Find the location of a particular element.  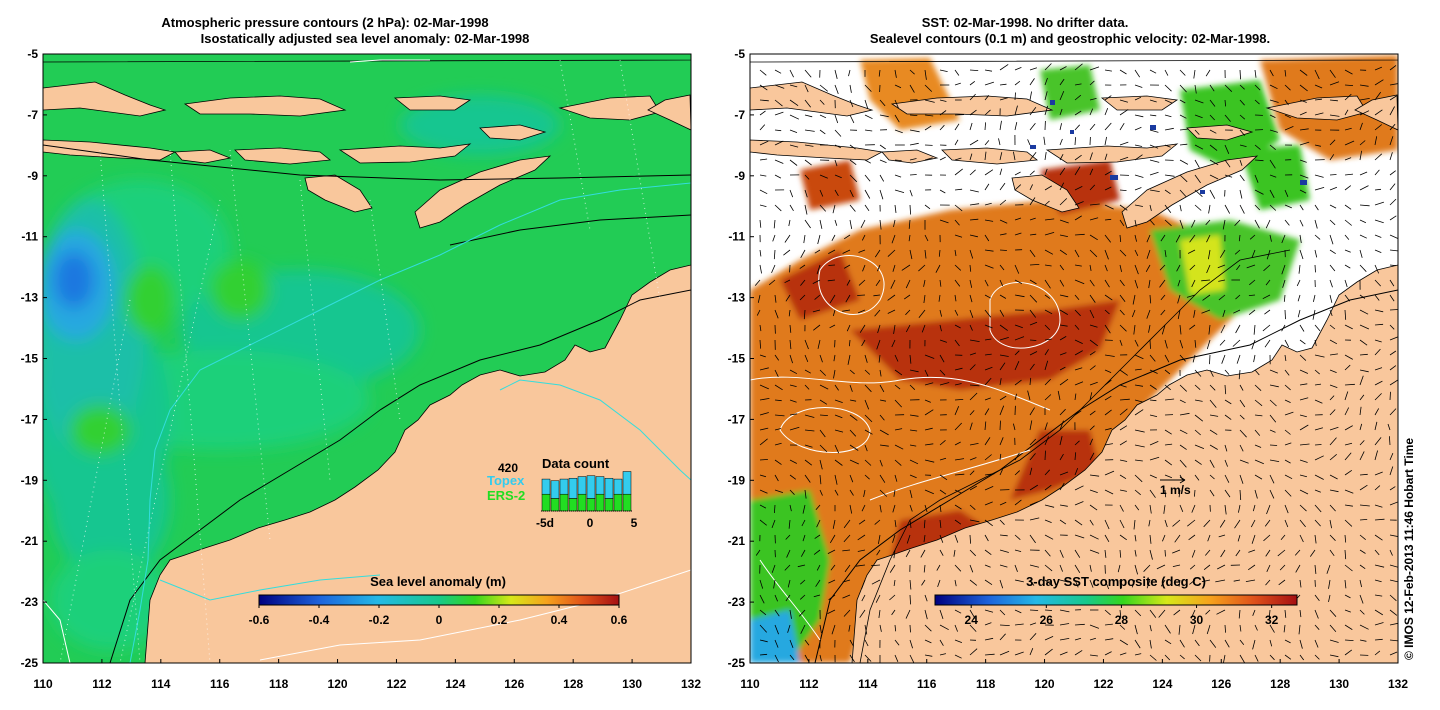

left-x-tick-10: 130 is located at coordinates (632, 684).